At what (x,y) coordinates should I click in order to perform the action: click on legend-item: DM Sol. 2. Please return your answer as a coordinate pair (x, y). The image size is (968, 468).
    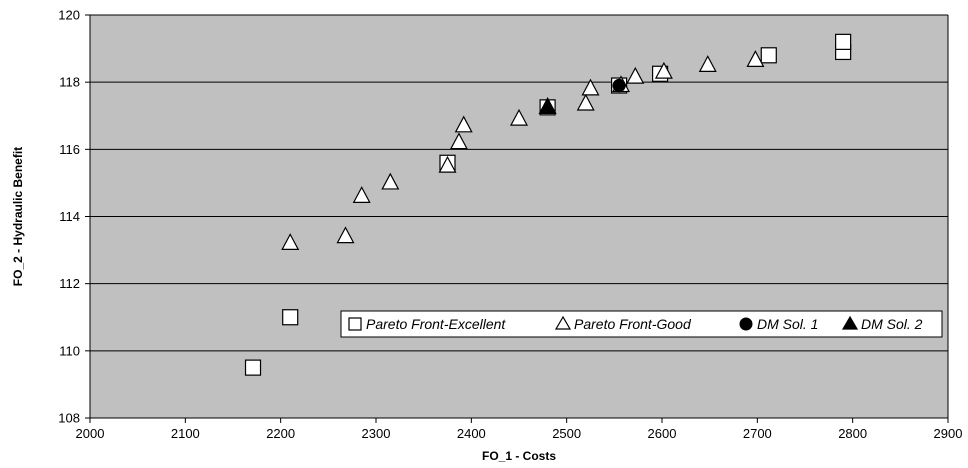
    Looking at the image, I should click on (882, 323).